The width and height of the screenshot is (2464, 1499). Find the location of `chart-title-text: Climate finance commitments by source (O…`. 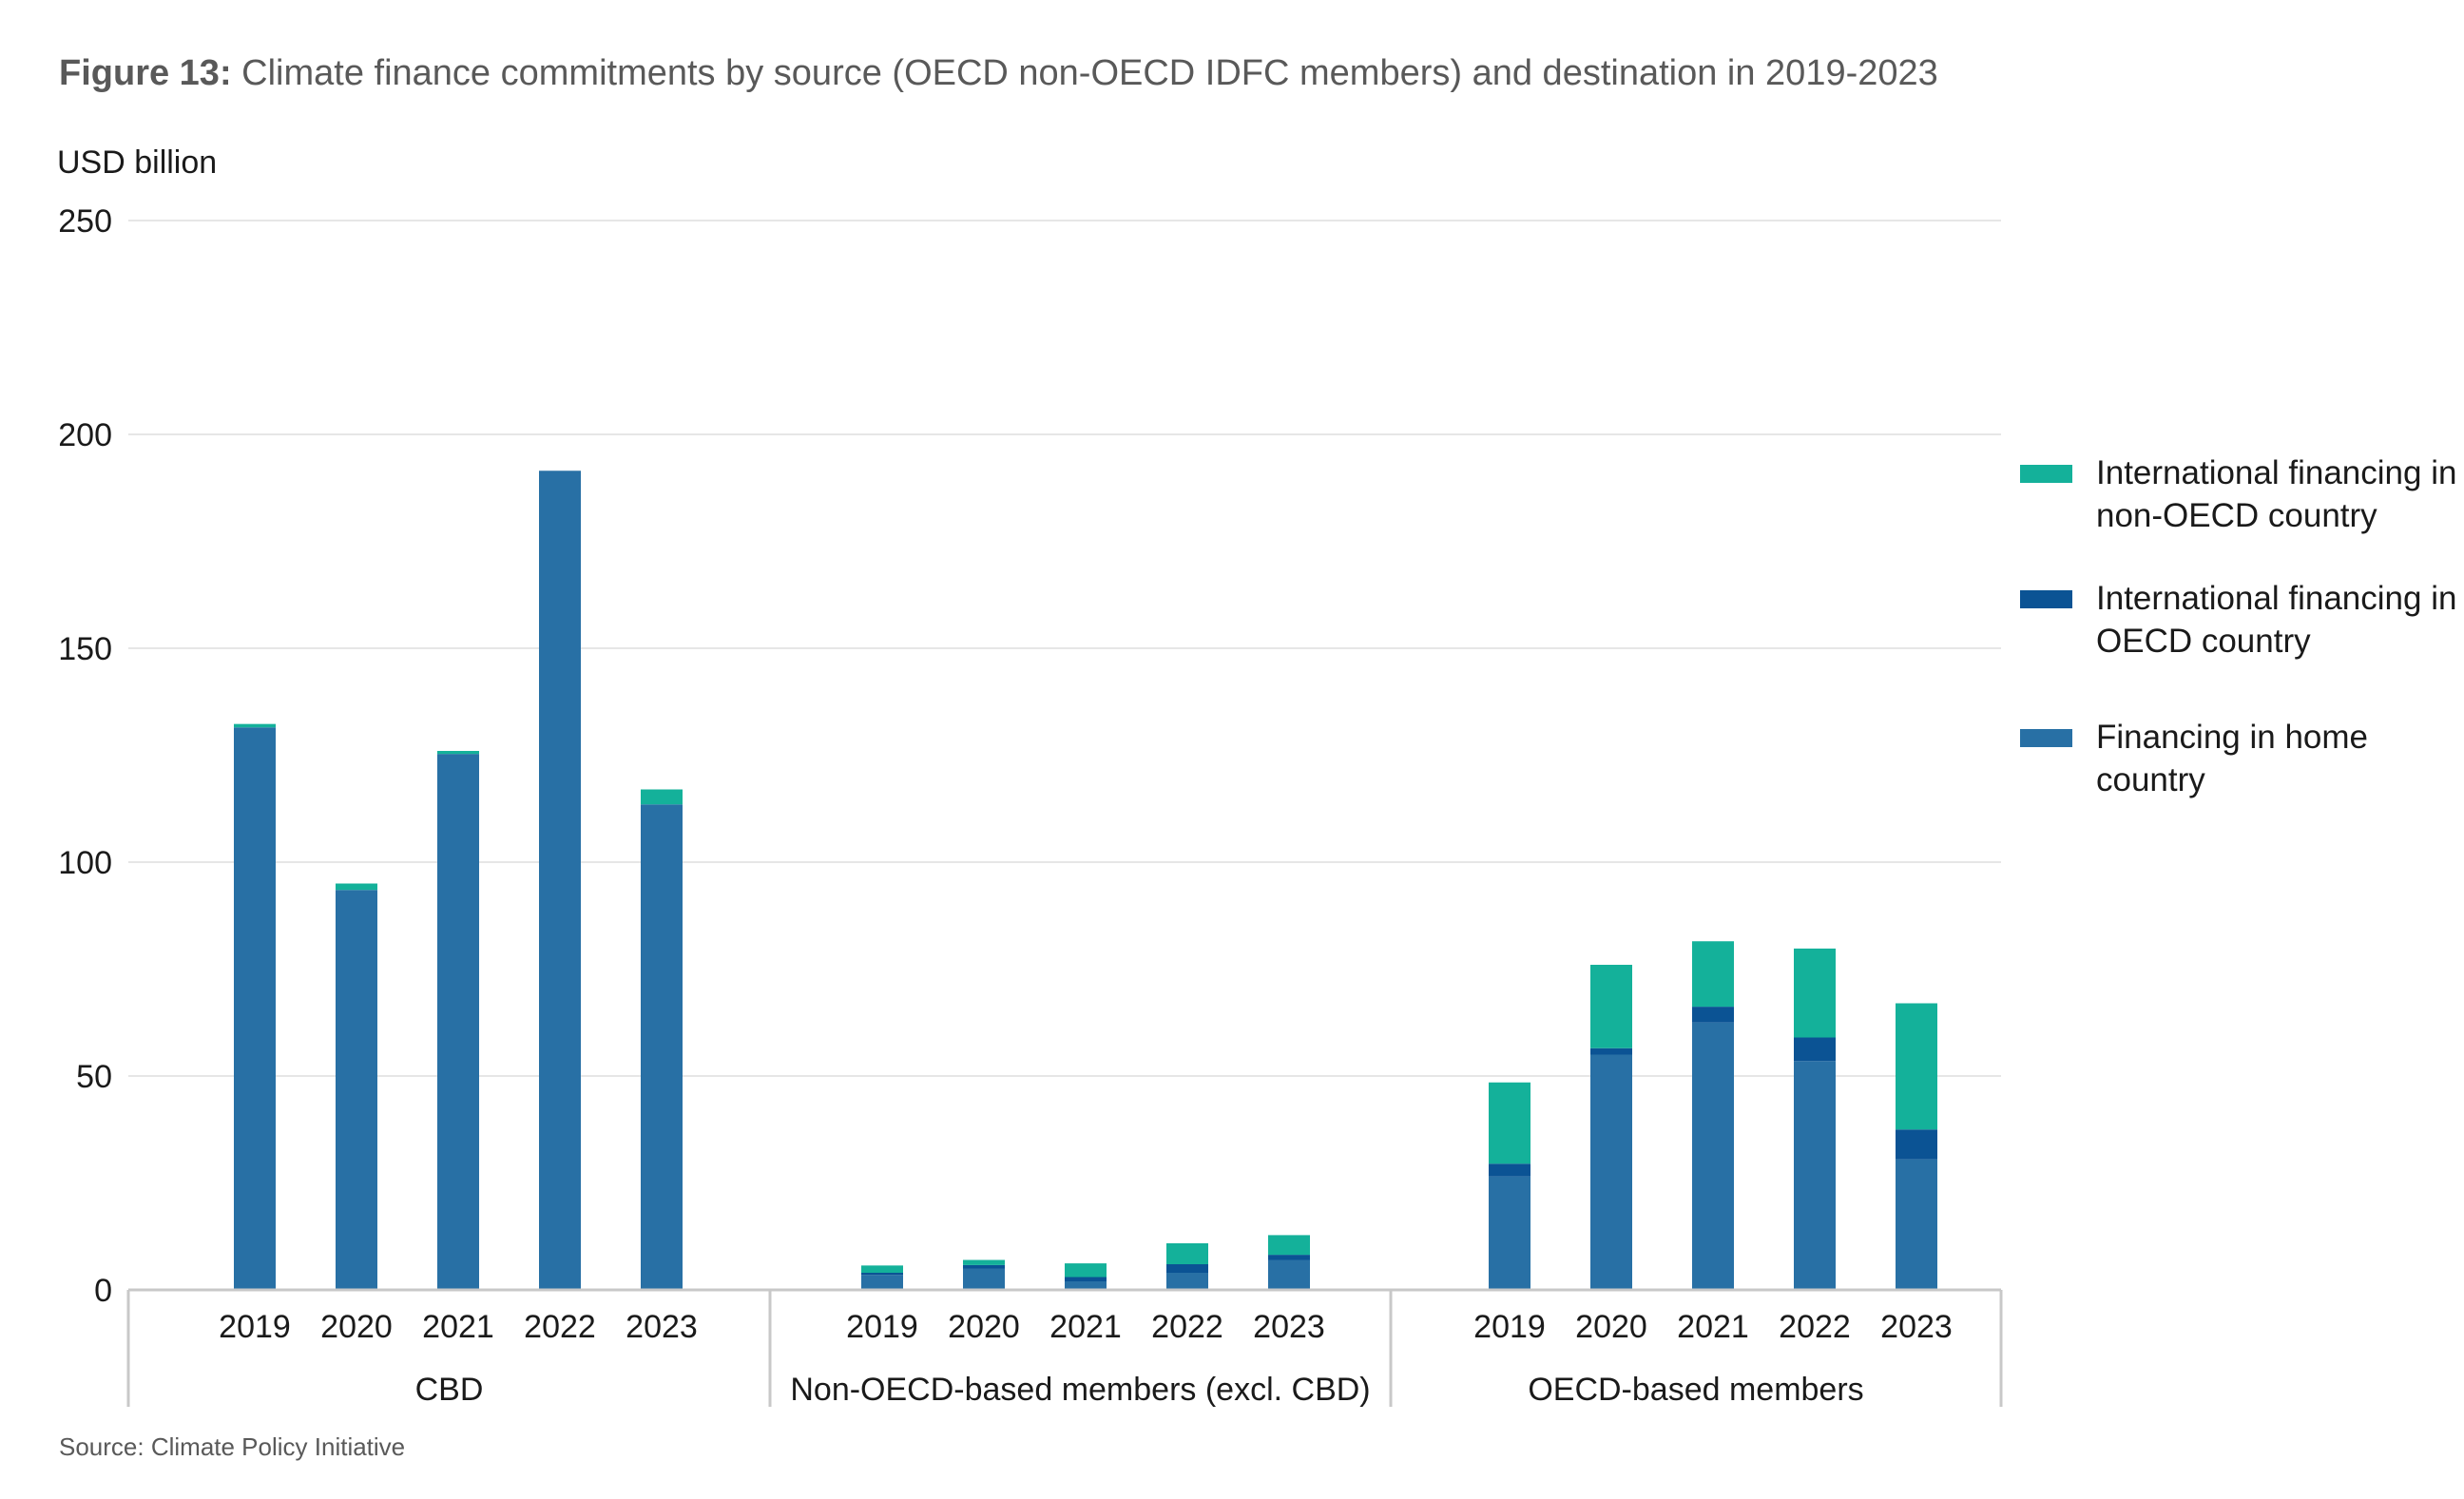

chart-title-text: Climate finance commitments by source (O… is located at coordinates (1084, 73).